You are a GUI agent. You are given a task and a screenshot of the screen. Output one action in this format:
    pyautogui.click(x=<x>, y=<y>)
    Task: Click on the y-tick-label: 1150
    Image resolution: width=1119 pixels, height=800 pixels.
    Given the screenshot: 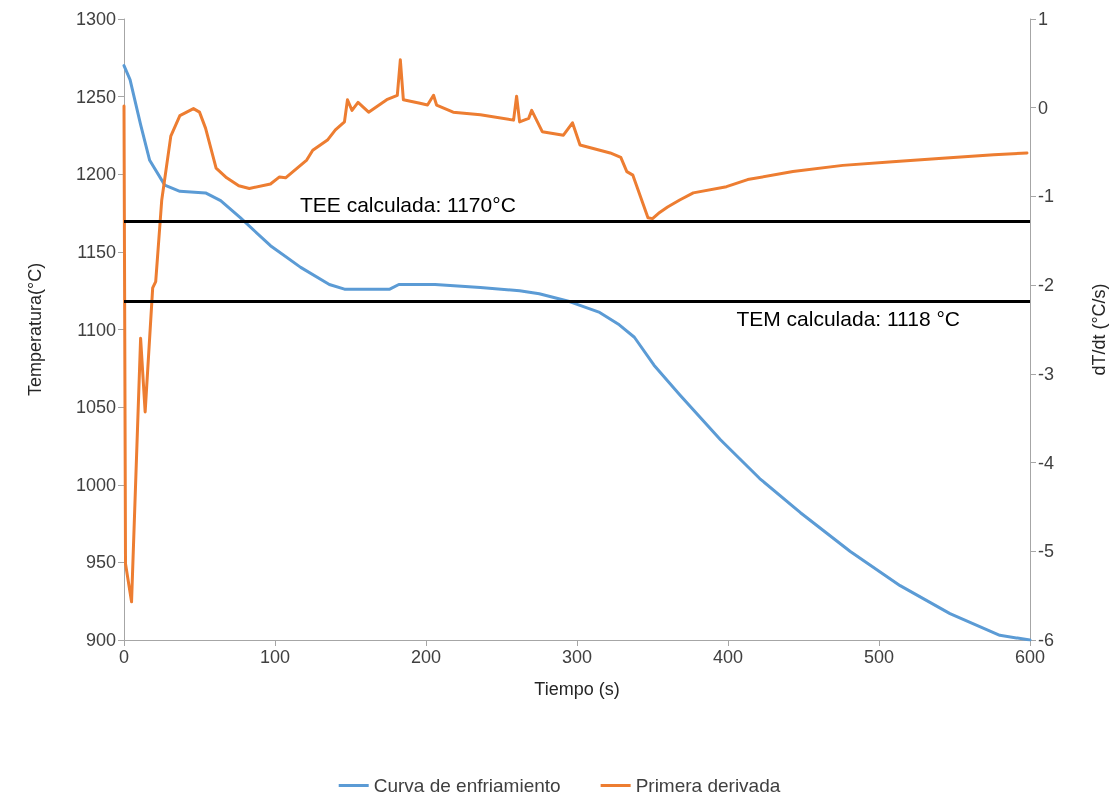 What is the action you would take?
    pyautogui.click(x=96, y=251)
    